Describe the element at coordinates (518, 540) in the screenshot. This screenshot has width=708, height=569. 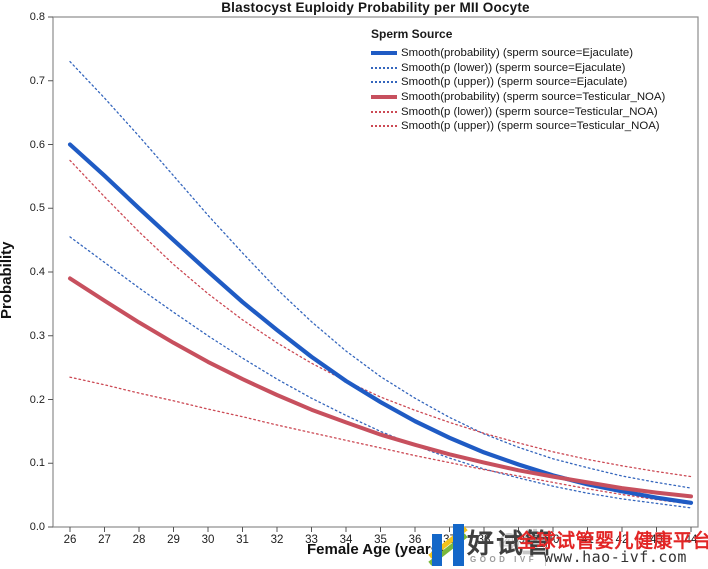
I see `x-tick-label: 39` at that location.